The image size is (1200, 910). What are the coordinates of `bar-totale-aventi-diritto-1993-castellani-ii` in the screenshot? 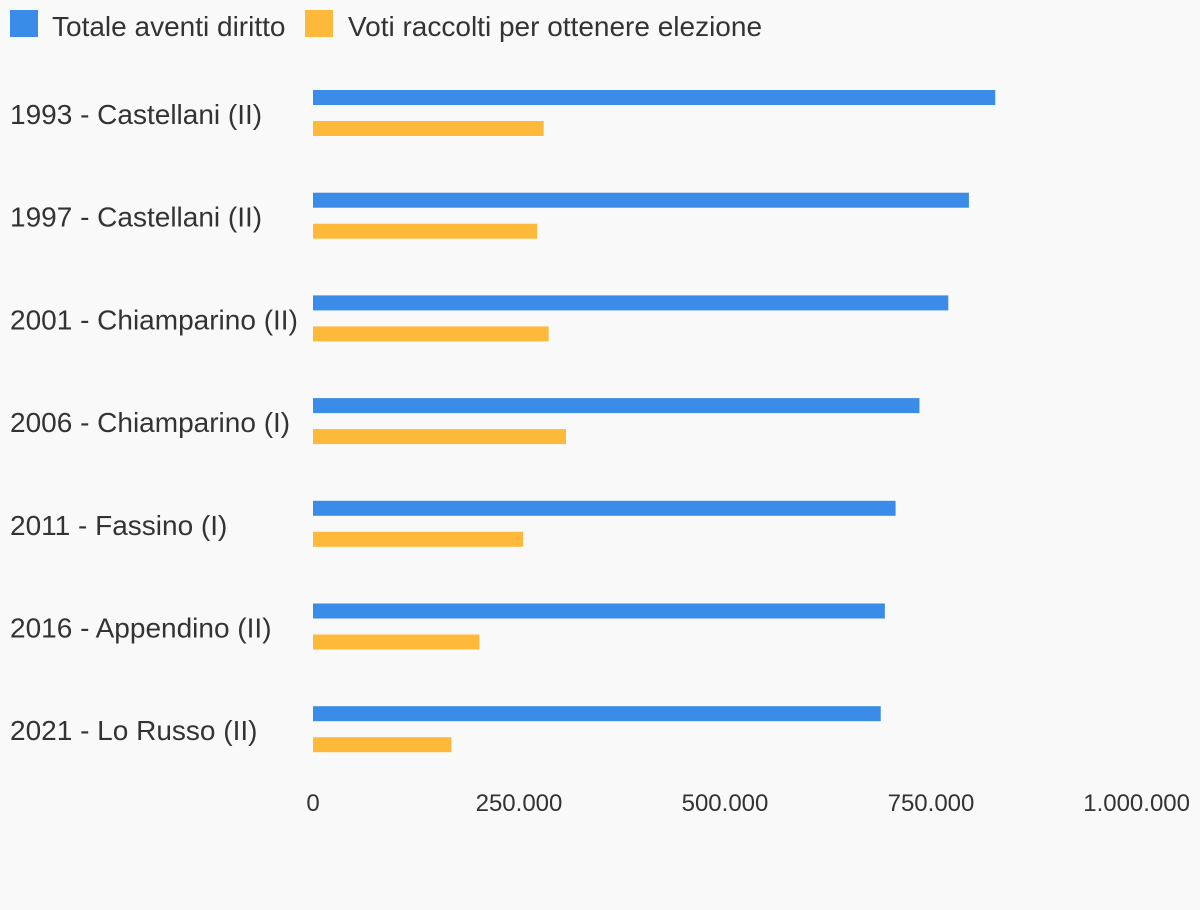 It's located at (654, 97).